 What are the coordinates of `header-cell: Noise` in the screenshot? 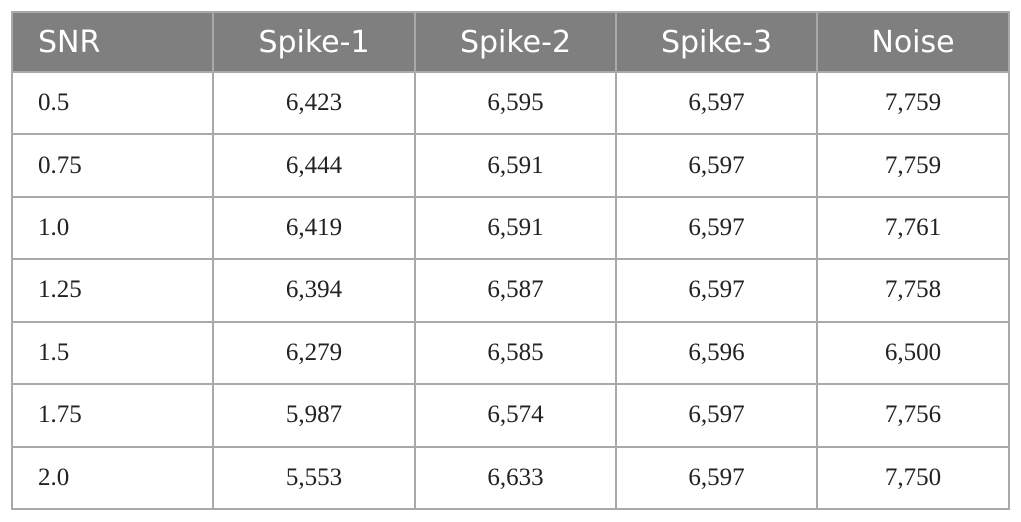 It's located at (913, 42).